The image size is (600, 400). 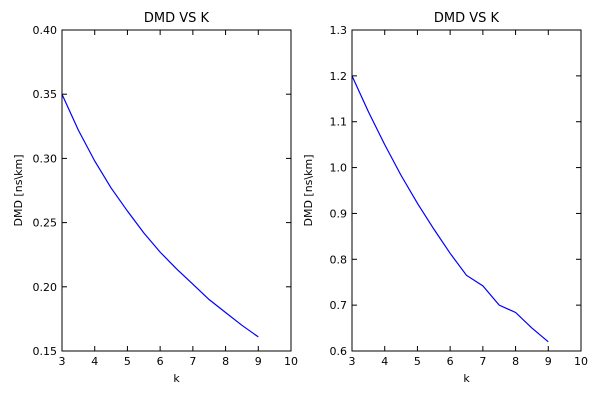 I want to click on chart-left-x-tick-label: 10, so click(x=291, y=361).